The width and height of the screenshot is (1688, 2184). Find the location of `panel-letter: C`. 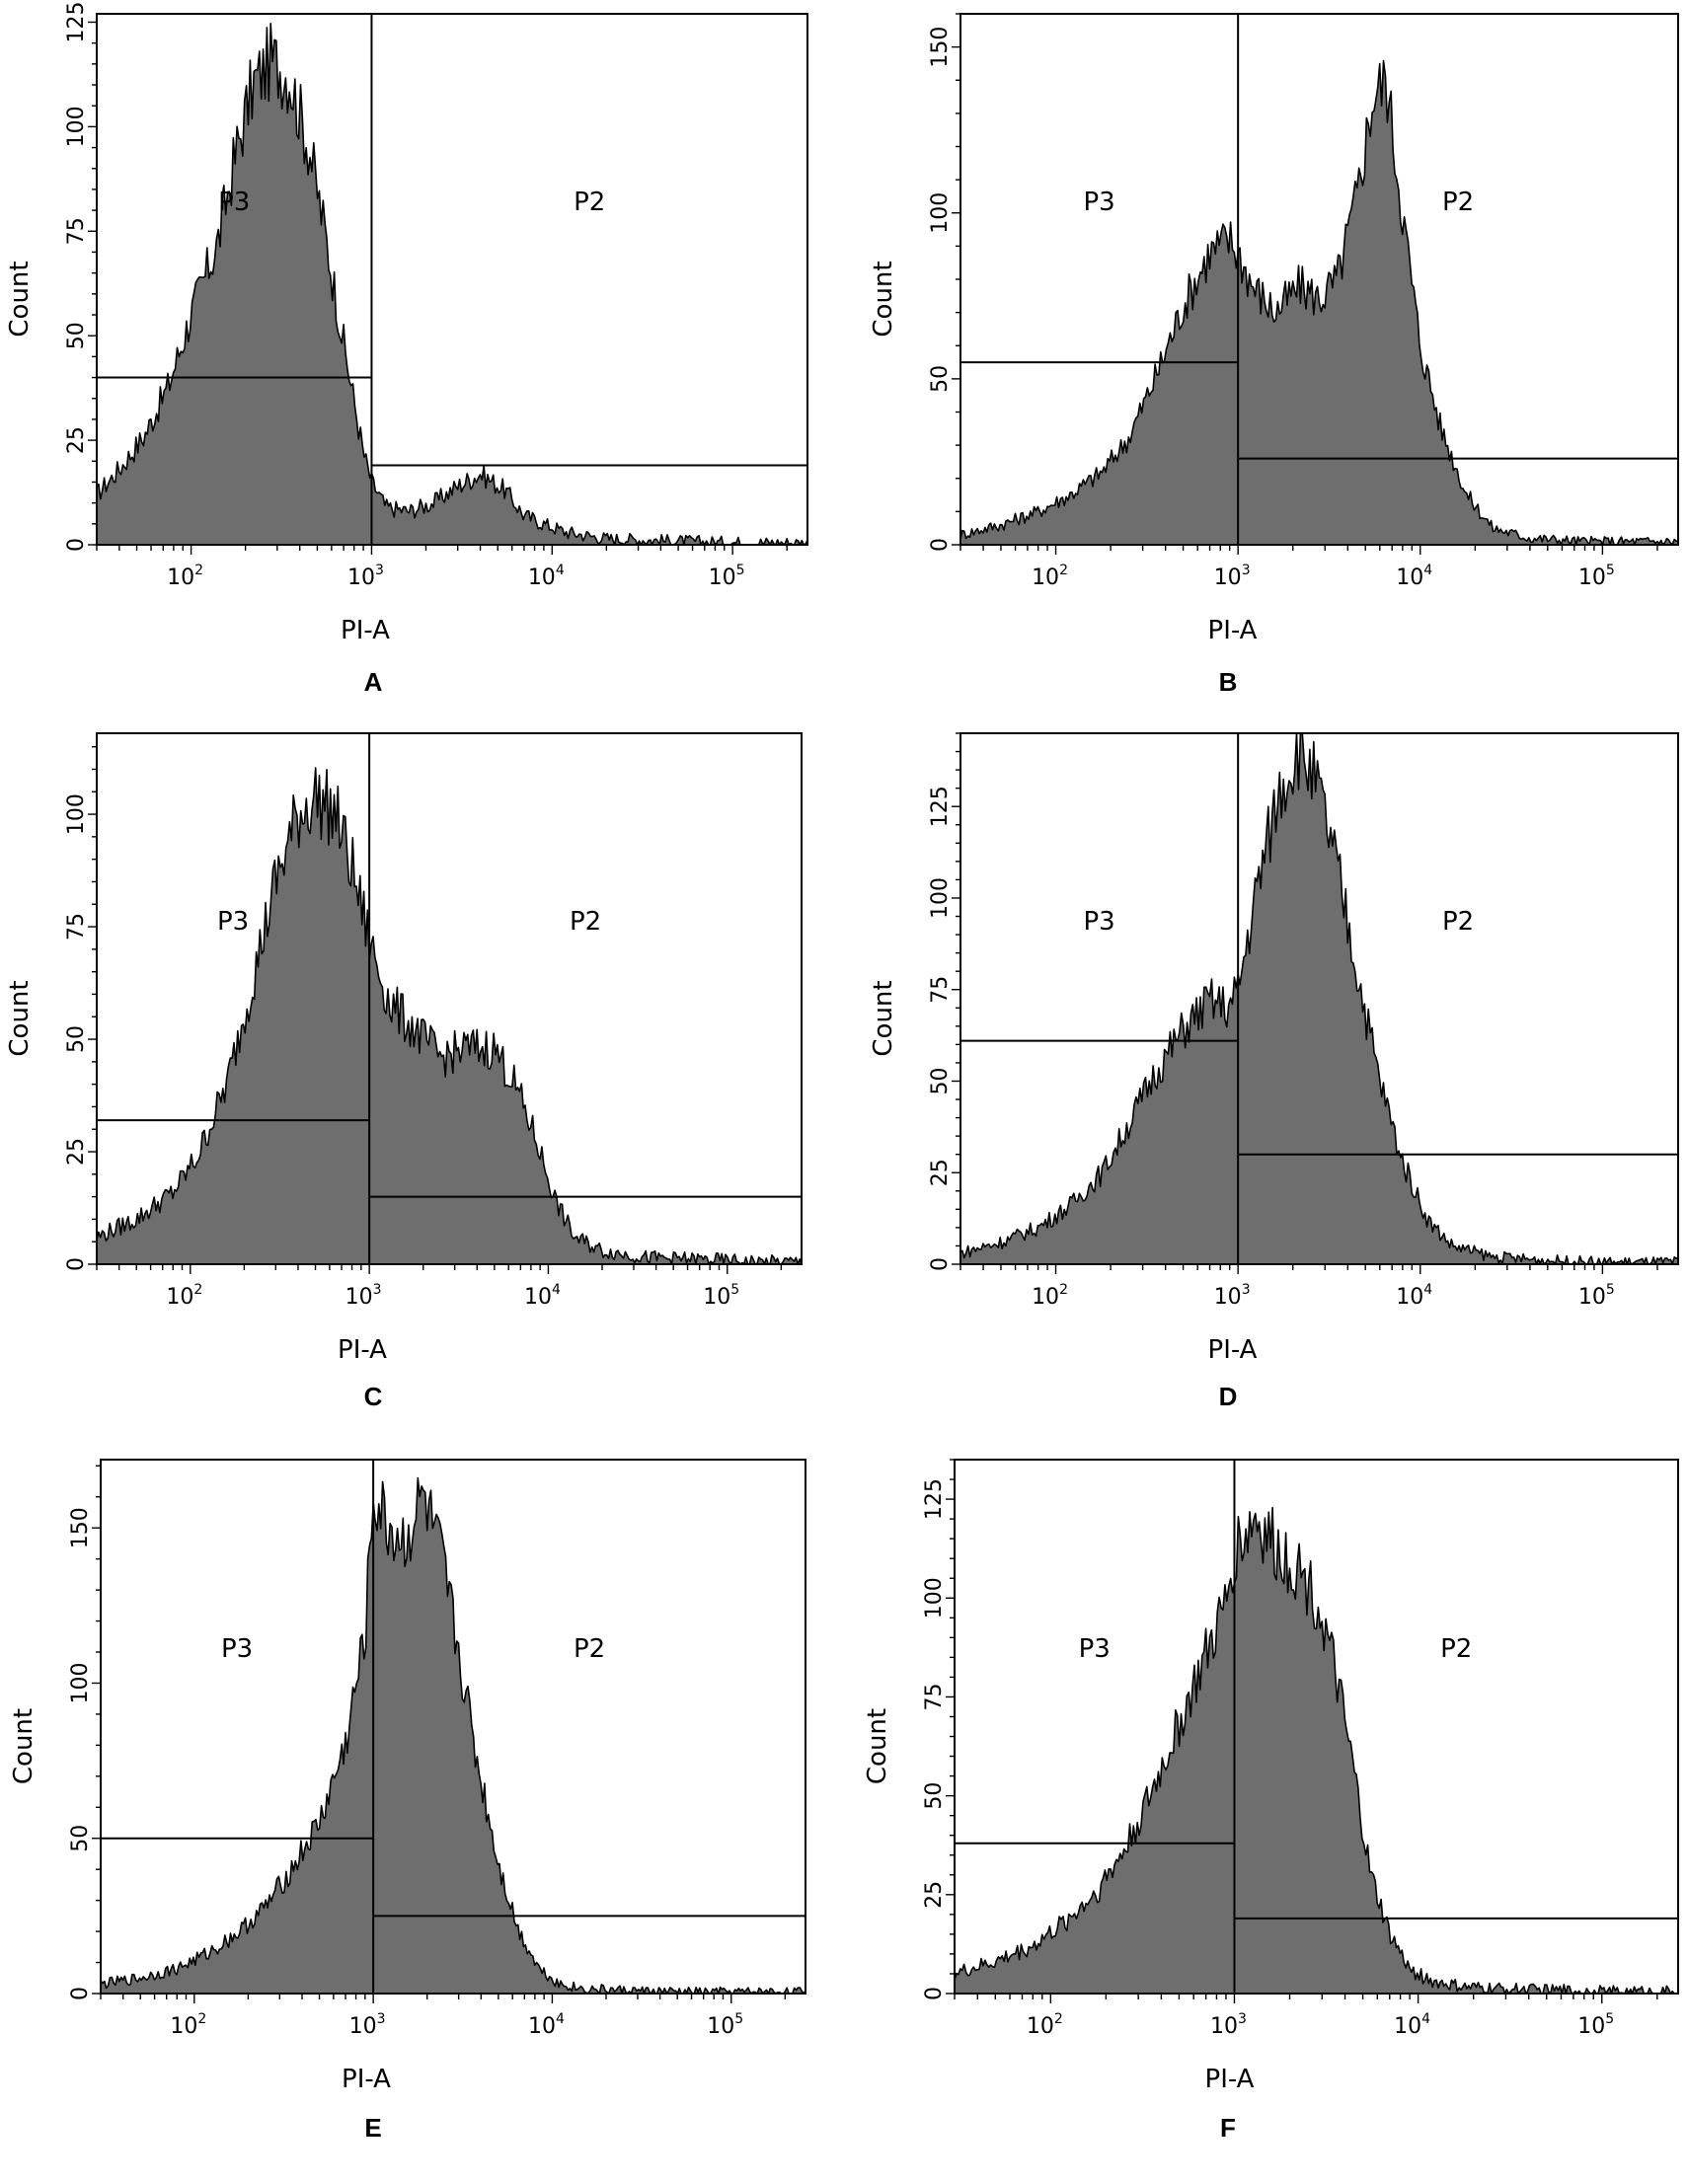

panel-letter: C is located at coordinates (373, 1396).